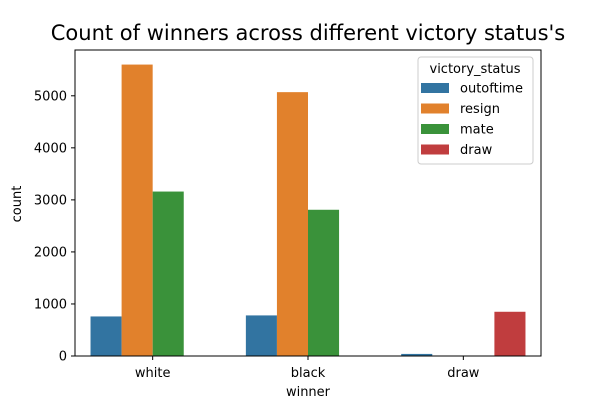  I want to click on x-tick-label: white, so click(153, 373).